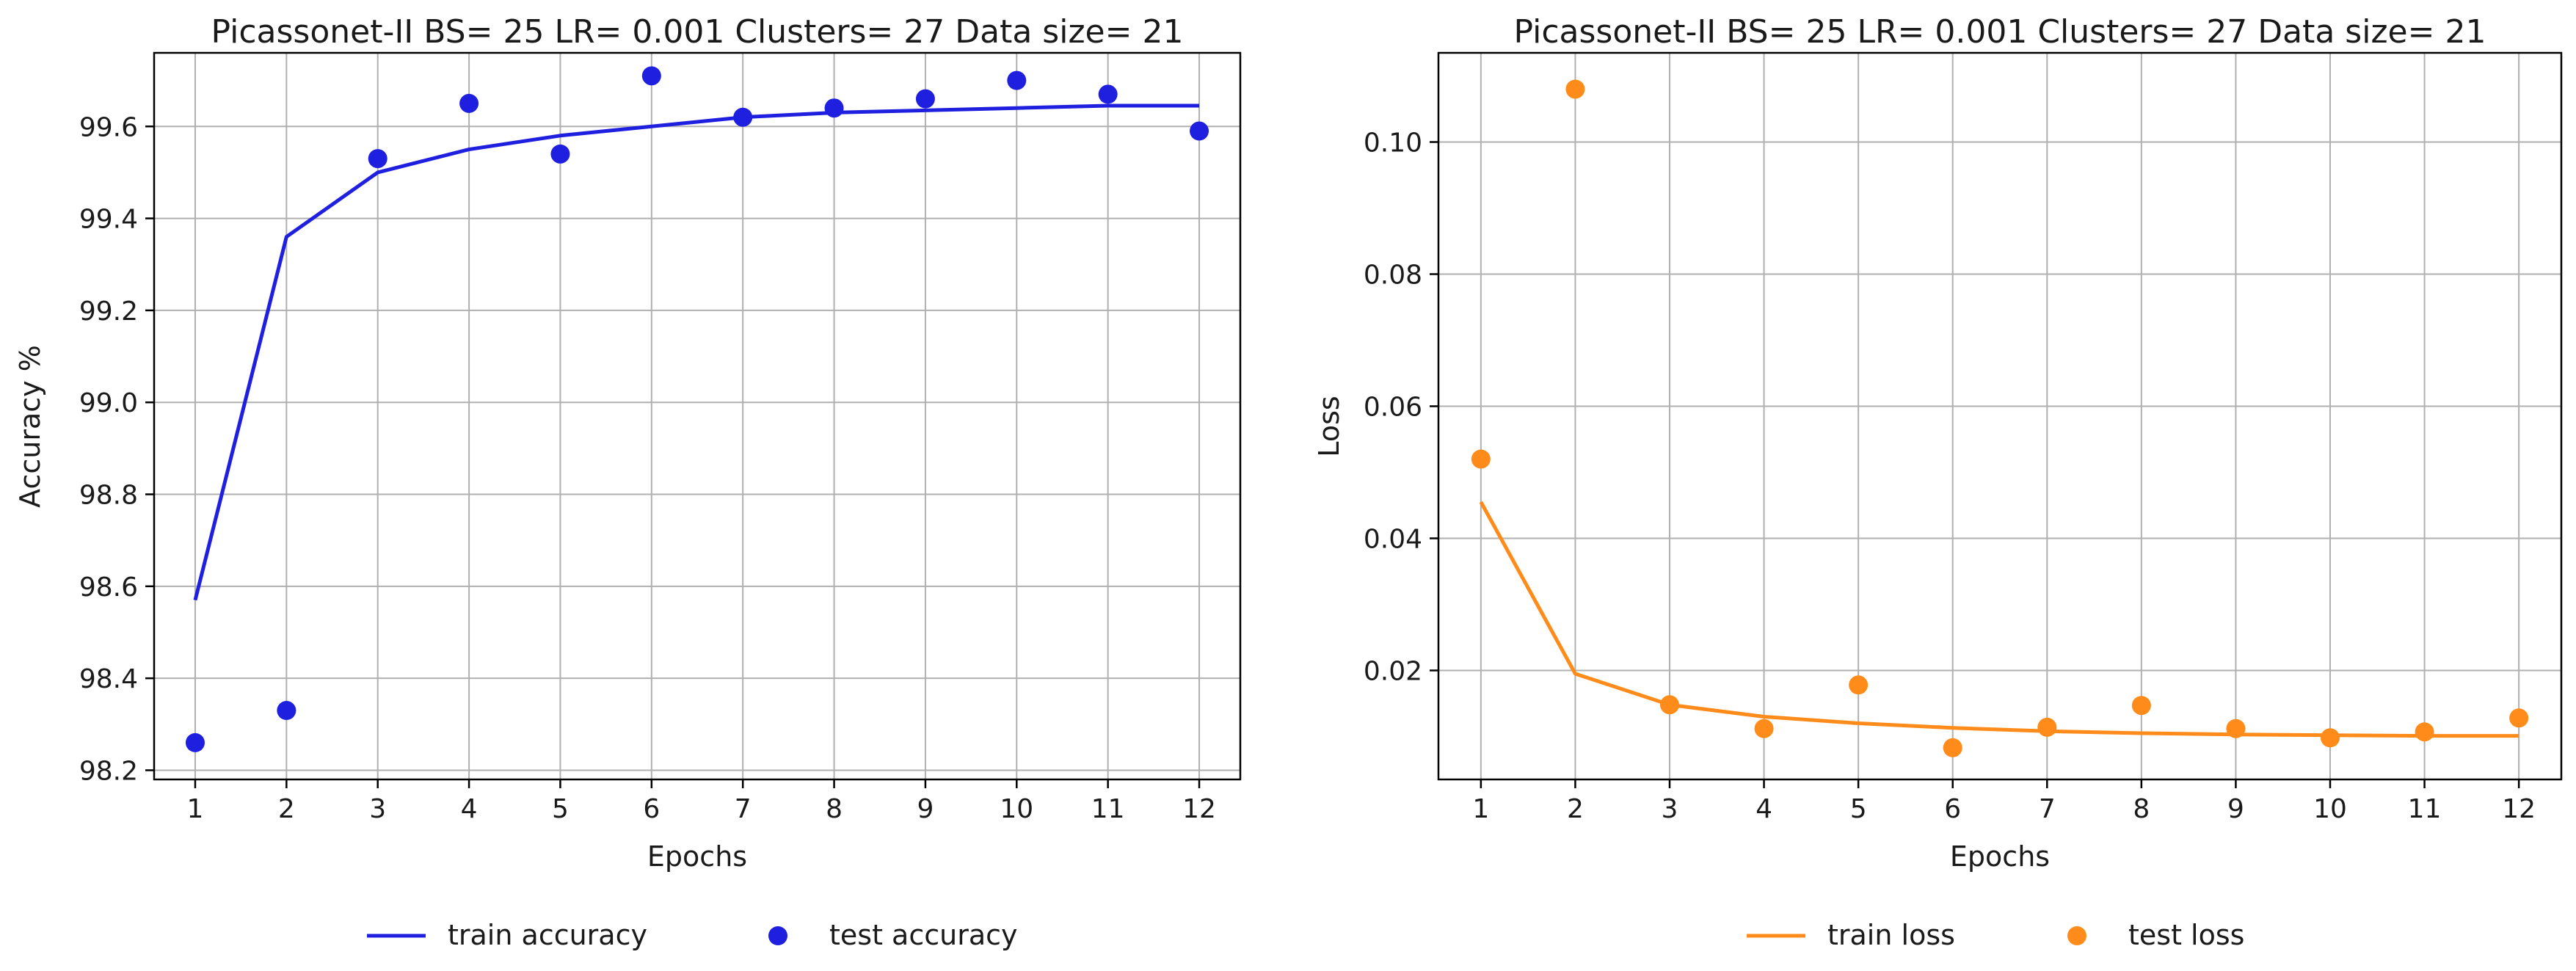 The height and width of the screenshot is (971, 2576). What do you see at coordinates (1999, 619) in the screenshot?
I see `series-line-train-loss` at bounding box center [1999, 619].